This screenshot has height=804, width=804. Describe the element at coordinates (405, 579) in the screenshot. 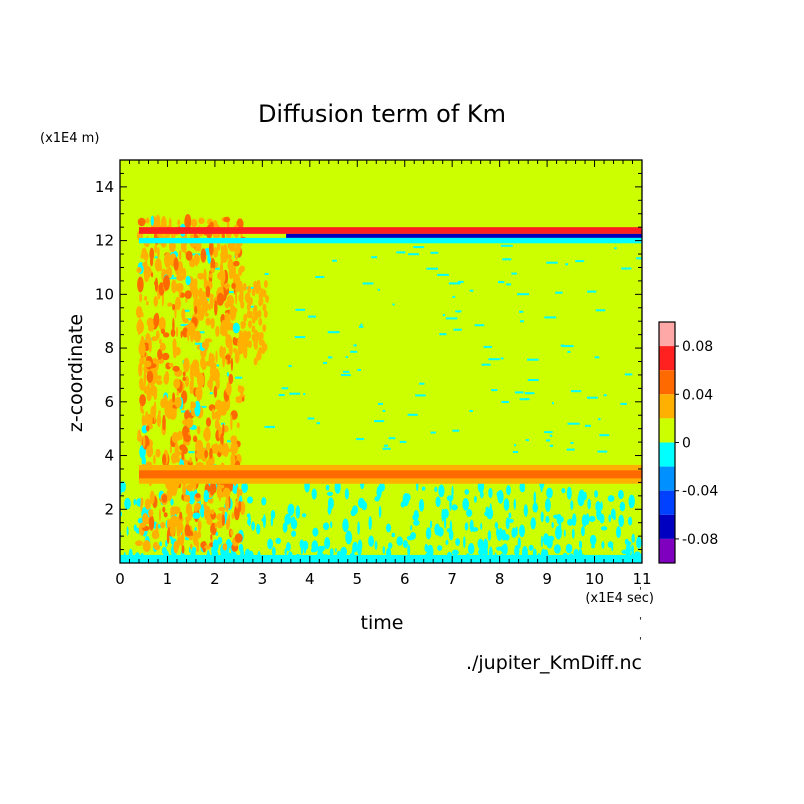

I see `x-tick-label: 6` at that location.